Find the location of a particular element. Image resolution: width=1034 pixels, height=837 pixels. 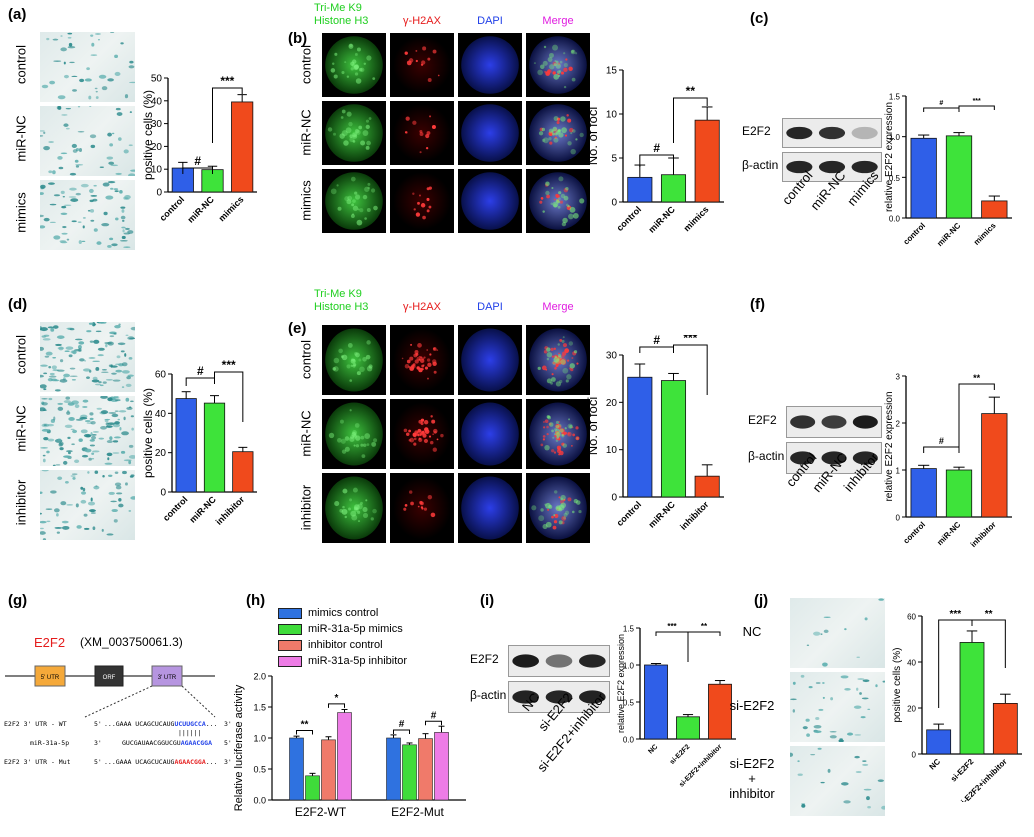

column-header: Tri-Me K9 Histone H3 is located at coordinates (341, 15).